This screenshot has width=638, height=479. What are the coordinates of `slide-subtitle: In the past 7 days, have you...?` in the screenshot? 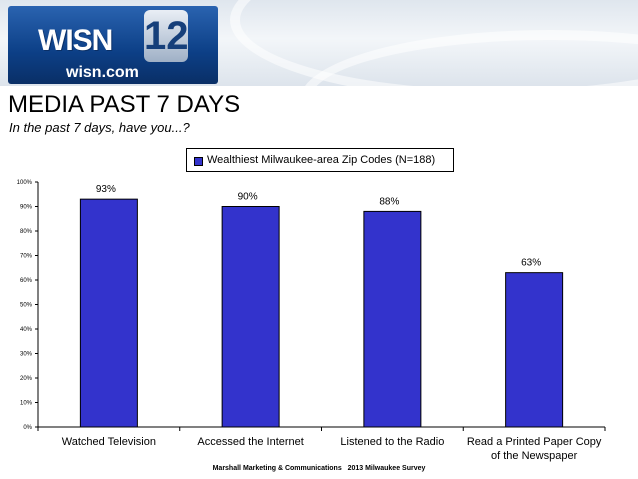 It's located at (99, 127).